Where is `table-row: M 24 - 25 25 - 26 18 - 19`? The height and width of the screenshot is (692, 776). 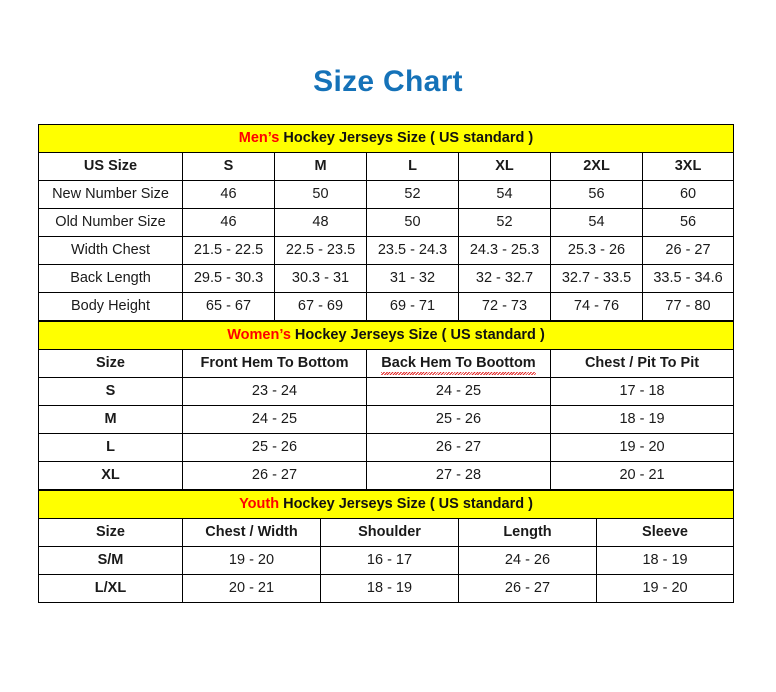 table-row: M 24 - 25 25 - 26 18 - 19 is located at coordinates (386, 419).